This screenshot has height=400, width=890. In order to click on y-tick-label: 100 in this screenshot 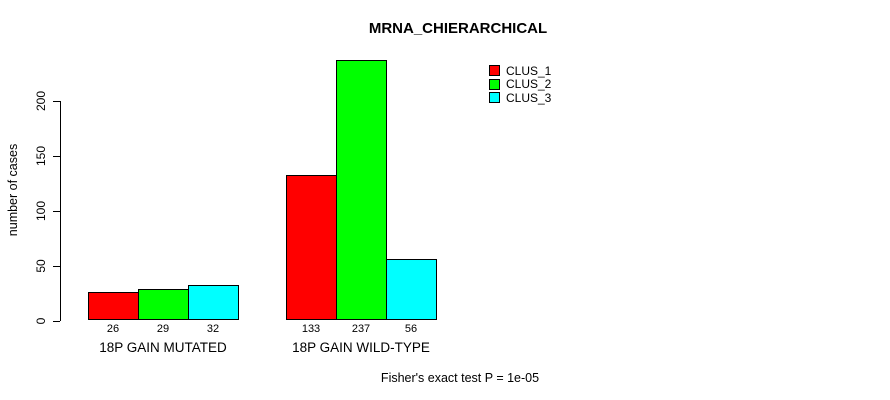, I will do `click(41, 210)`.